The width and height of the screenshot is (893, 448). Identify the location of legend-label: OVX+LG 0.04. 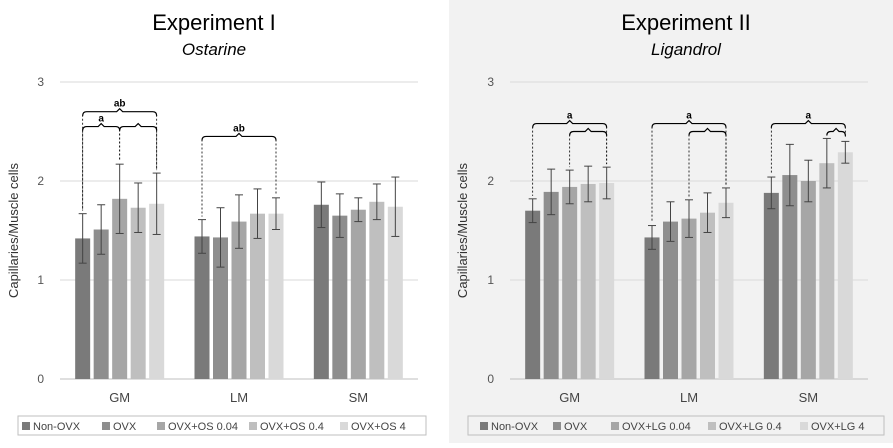
(656, 427).